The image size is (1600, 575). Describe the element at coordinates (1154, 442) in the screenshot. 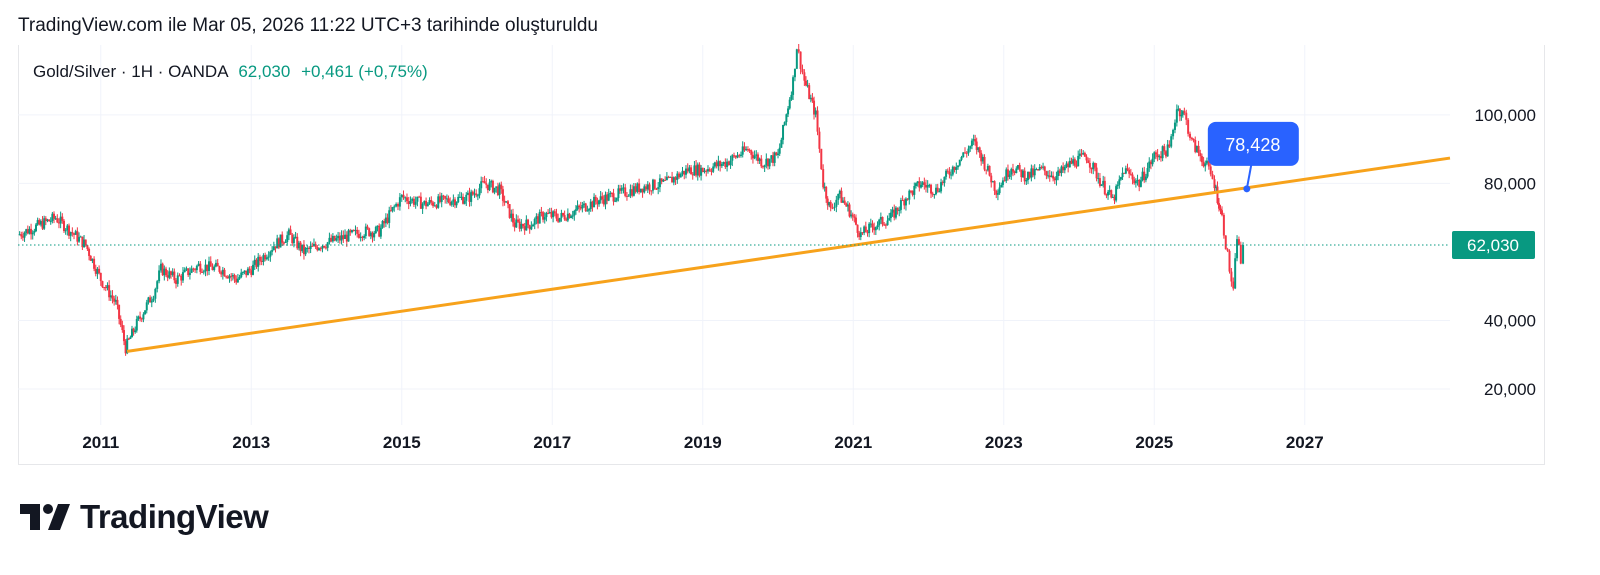

I see `x-tick-label: 2025` at that location.